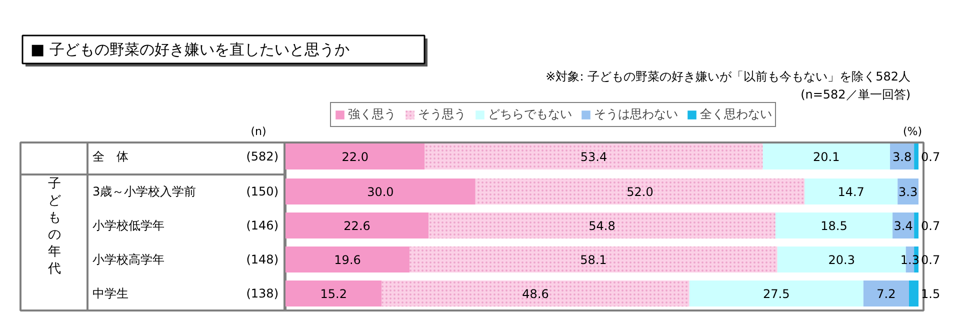 The width and height of the screenshot is (974, 322). I want to click on chart-title: ■ 子どもの野菜の好き嫌いを直したいと思うか, so click(190, 49).